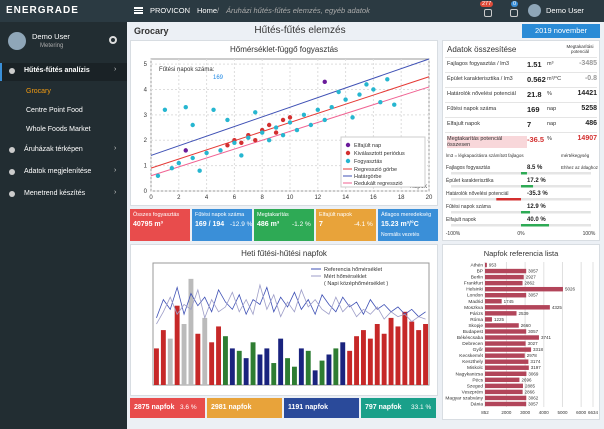 The image size is (604, 429). Describe the element at coordinates (488, 13) in the screenshot. I see `bell-icon` at that location.